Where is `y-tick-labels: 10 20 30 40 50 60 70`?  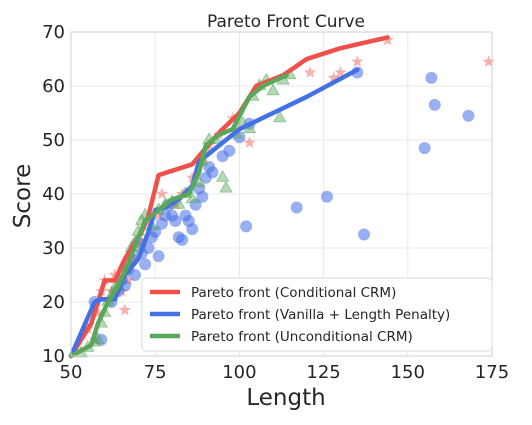 y-tick-labels: 10 20 30 40 50 60 70 is located at coordinates (53, 194).